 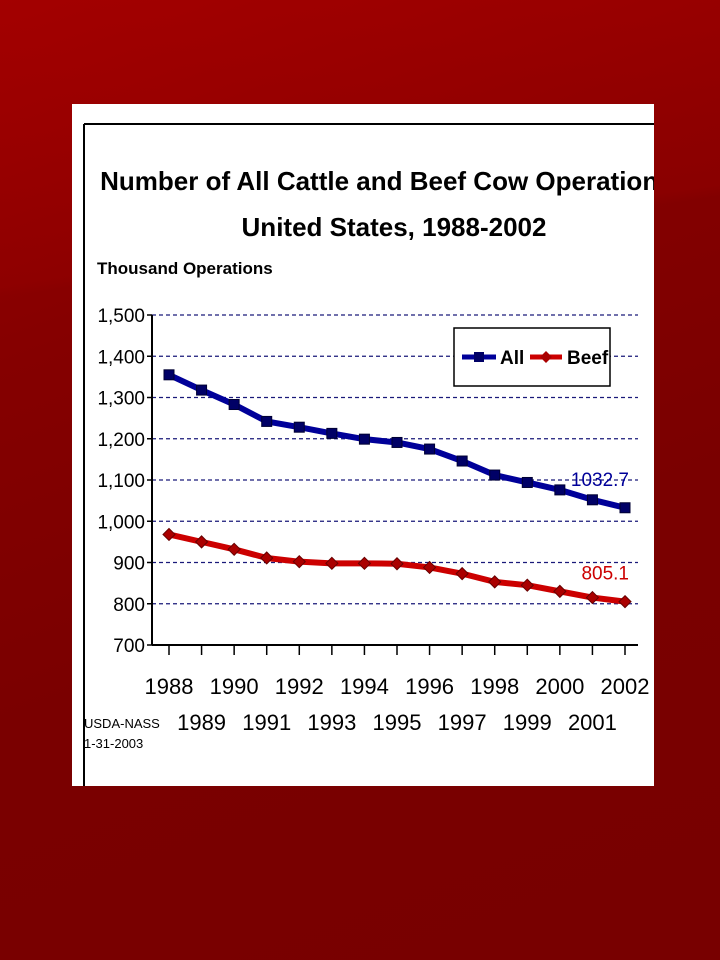 I want to click on point-all-1998, so click(x=495, y=475).